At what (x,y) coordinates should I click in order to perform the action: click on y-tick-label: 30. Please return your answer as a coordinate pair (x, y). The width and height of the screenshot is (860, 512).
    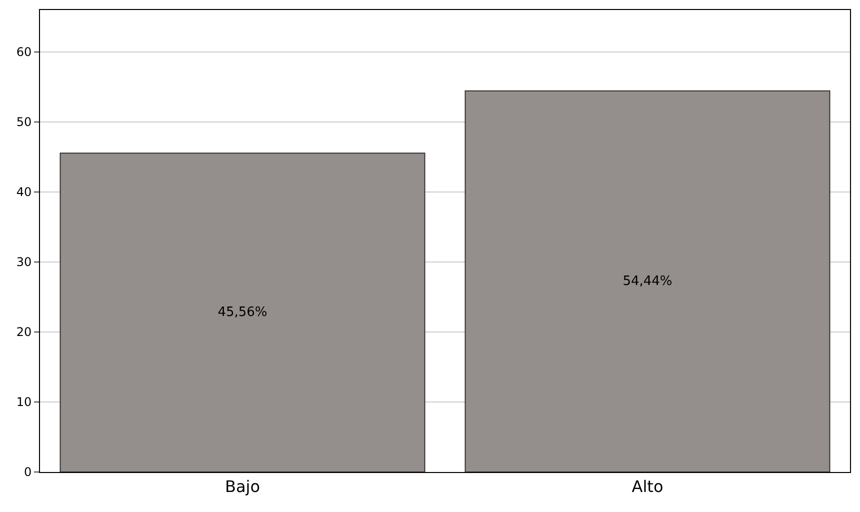
    Looking at the image, I should click on (24, 262).